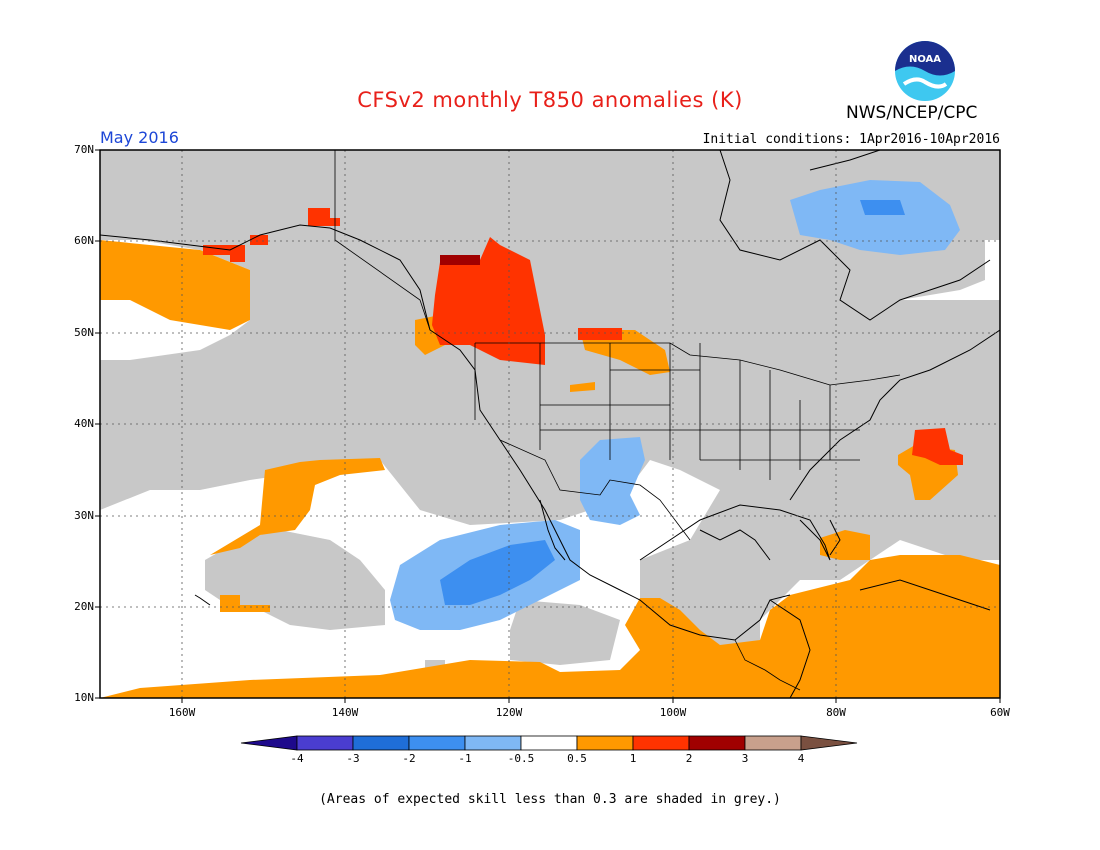 This screenshot has width=1100, height=850. I want to click on lat-label-10n: 10N, so click(84, 697).